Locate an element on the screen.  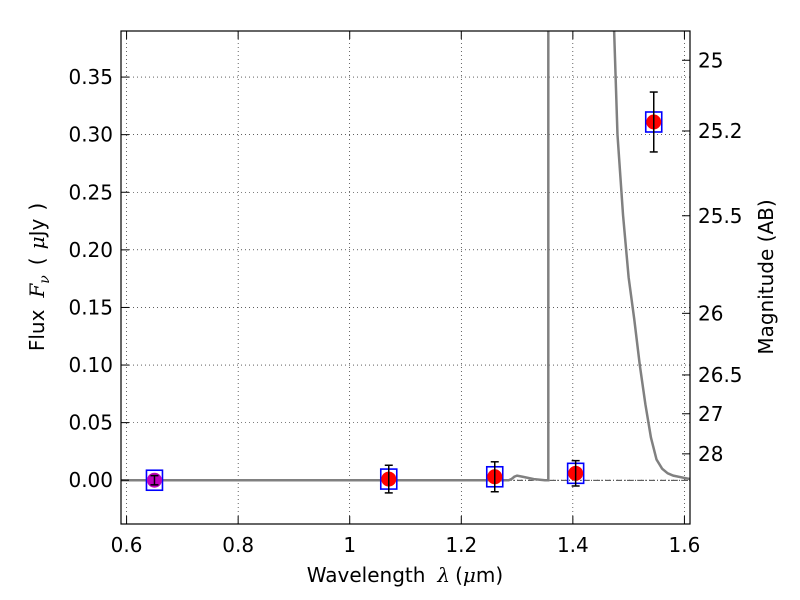
filter-box is located at coordinates (154, 480).